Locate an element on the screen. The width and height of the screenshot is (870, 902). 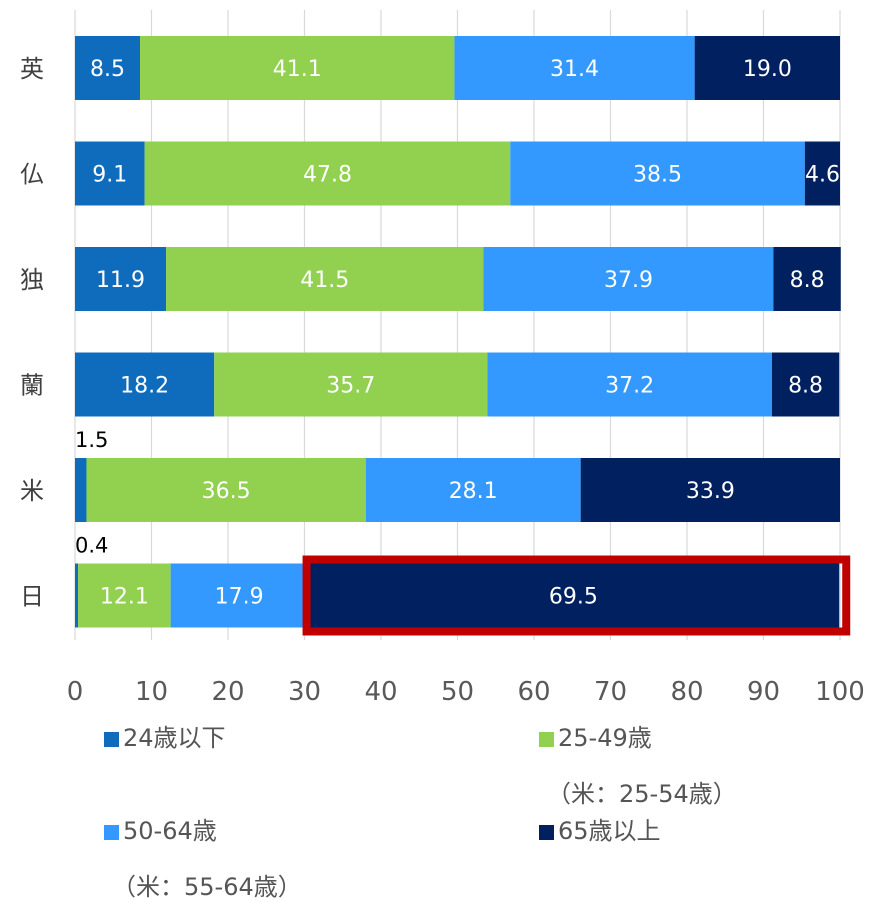
x-tick-label: 60 is located at coordinates (533, 692).